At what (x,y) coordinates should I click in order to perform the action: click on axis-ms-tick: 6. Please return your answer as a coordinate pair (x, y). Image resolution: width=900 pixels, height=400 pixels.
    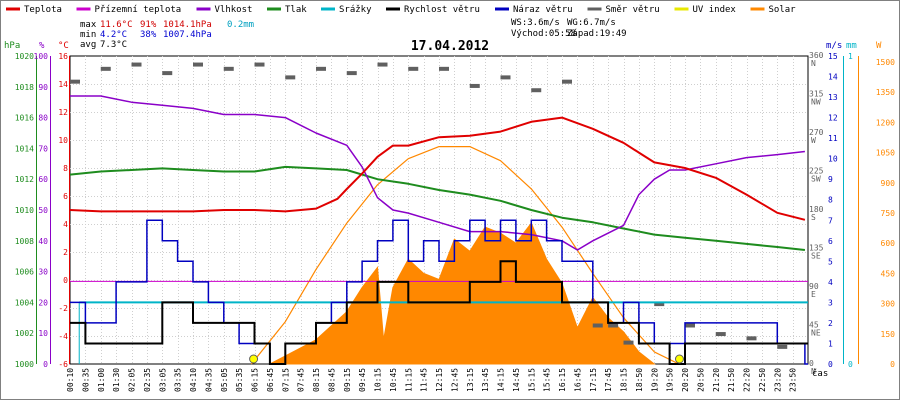
    Looking at the image, I should click on (830, 241).